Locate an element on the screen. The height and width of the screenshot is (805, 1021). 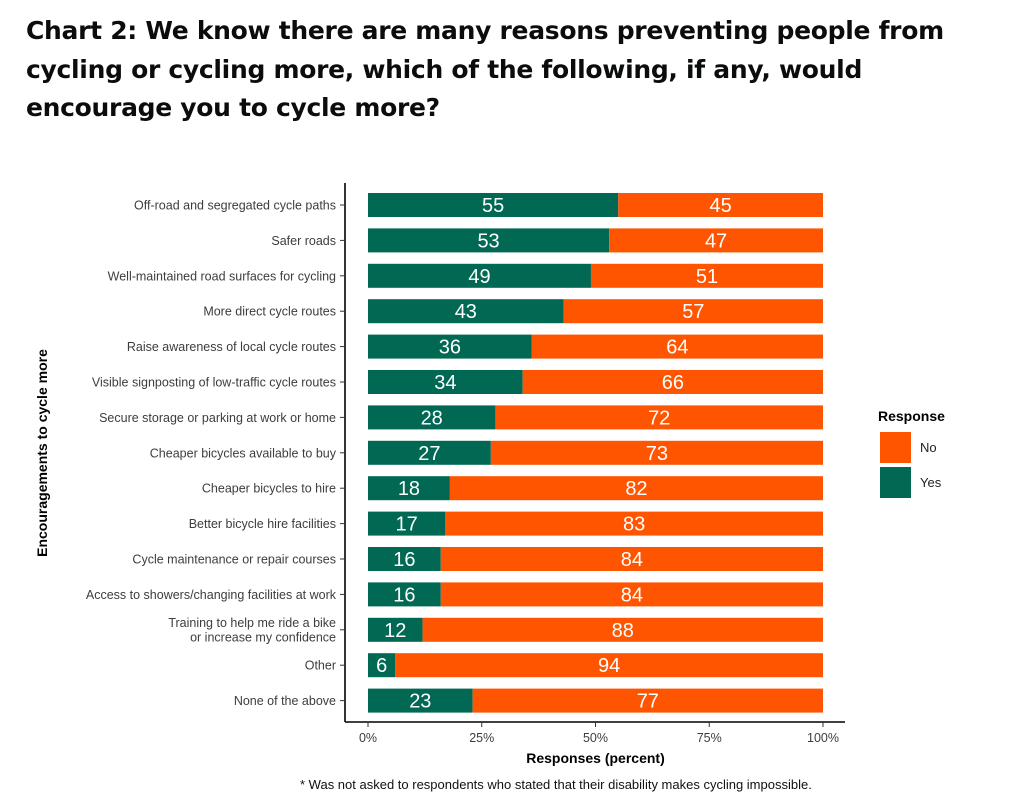
data-label-yes: 12 is located at coordinates (395, 631).